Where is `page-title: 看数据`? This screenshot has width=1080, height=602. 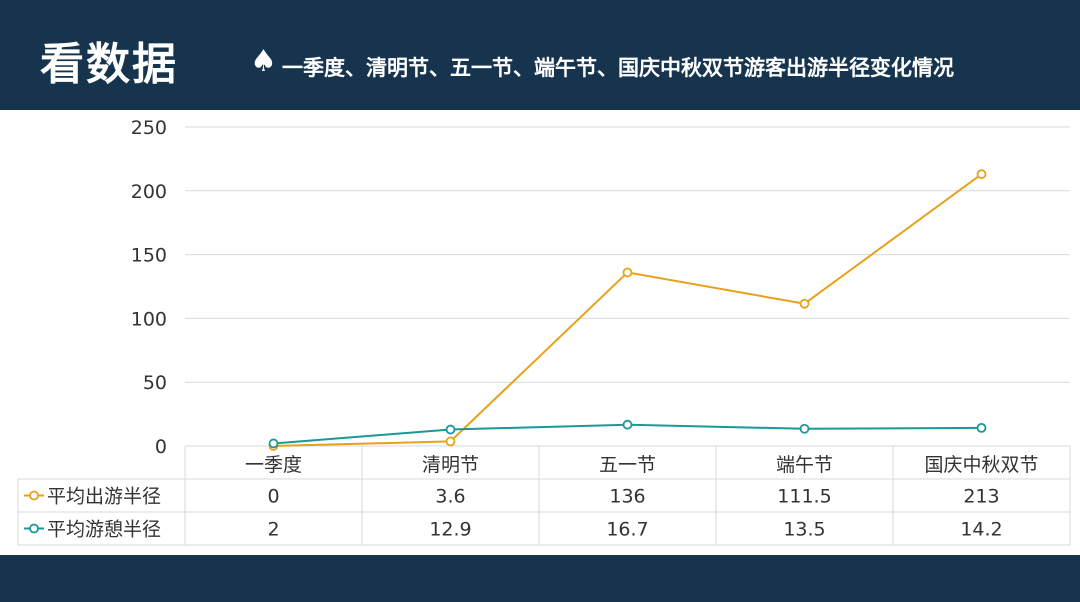
page-title: 看数据 is located at coordinates (109, 64).